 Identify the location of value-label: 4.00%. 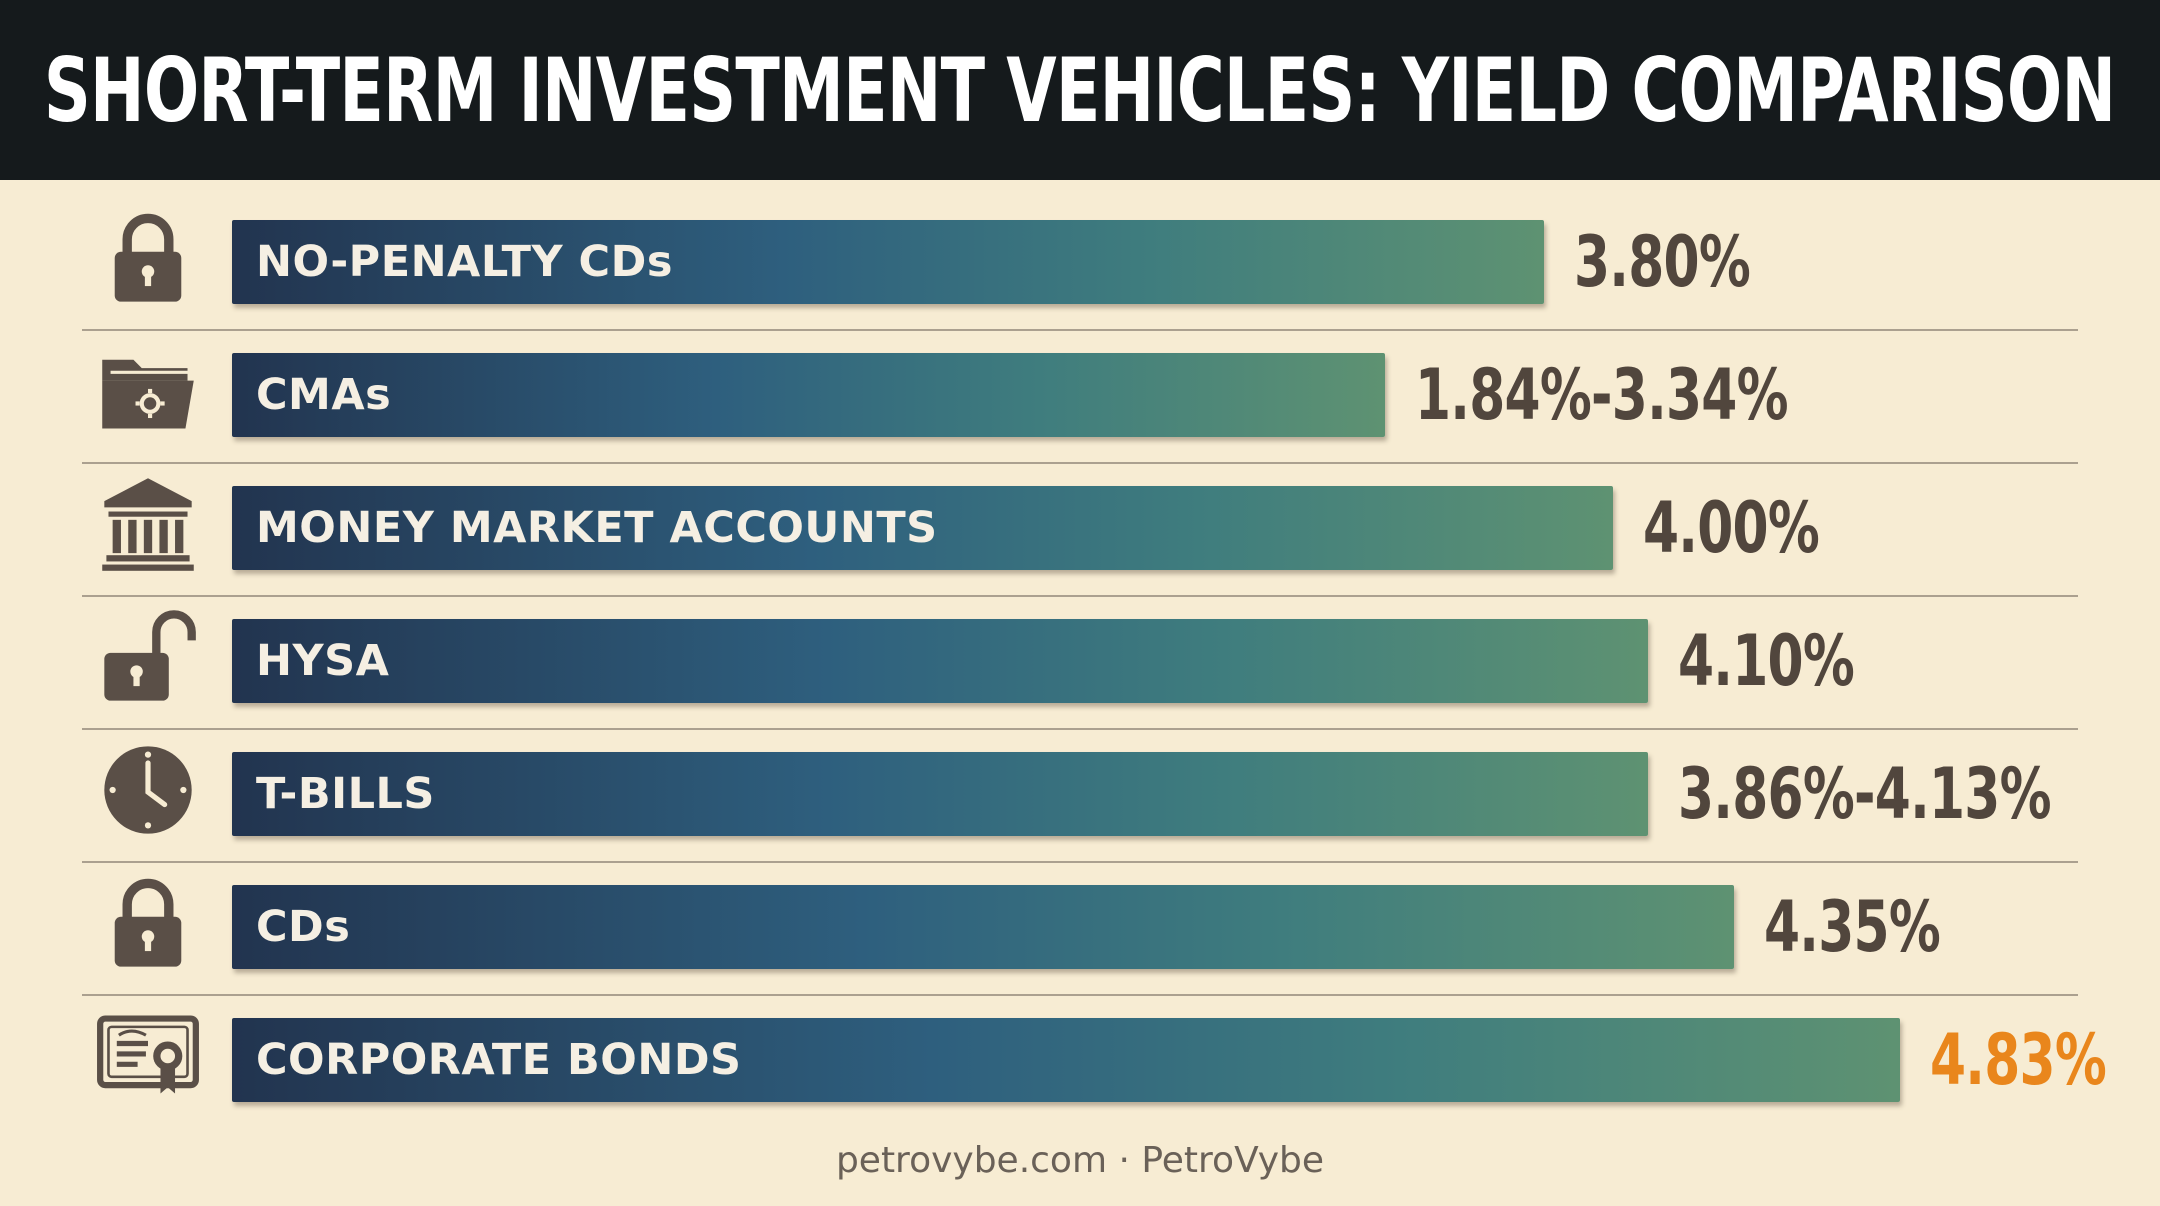
(1731, 528).